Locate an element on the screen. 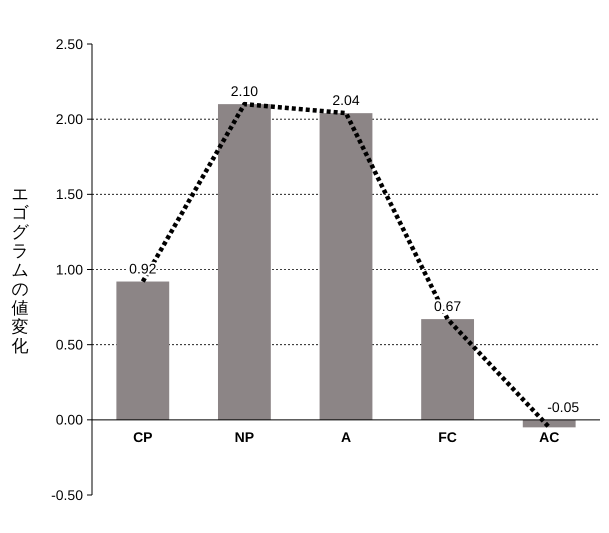  y-tick-label: -0.50 is located at coordinates (67, 494).